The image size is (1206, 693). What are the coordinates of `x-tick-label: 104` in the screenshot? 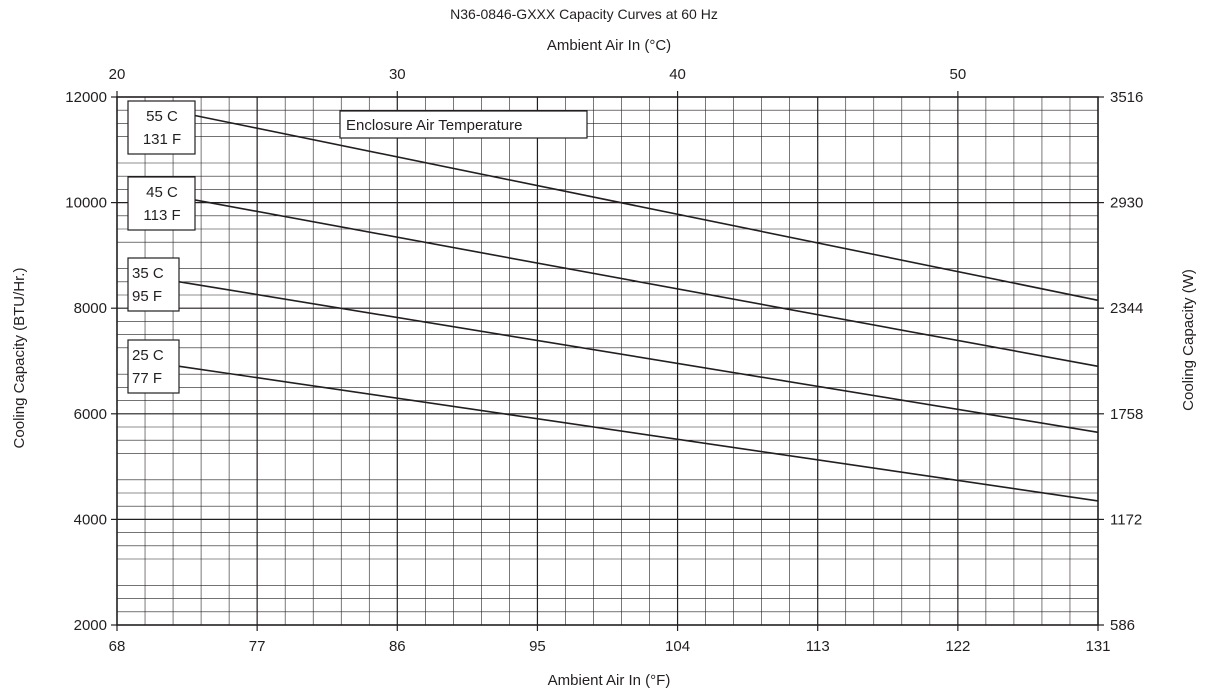 It's located at (677, 646).